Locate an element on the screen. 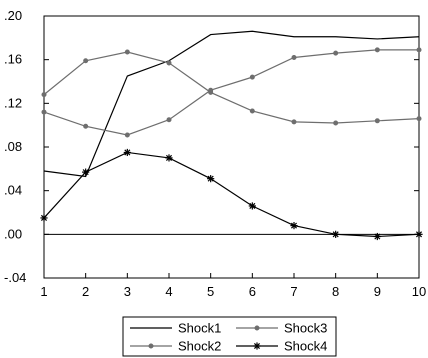  x-tick-label: 8 is located at coordinates (335, 291).